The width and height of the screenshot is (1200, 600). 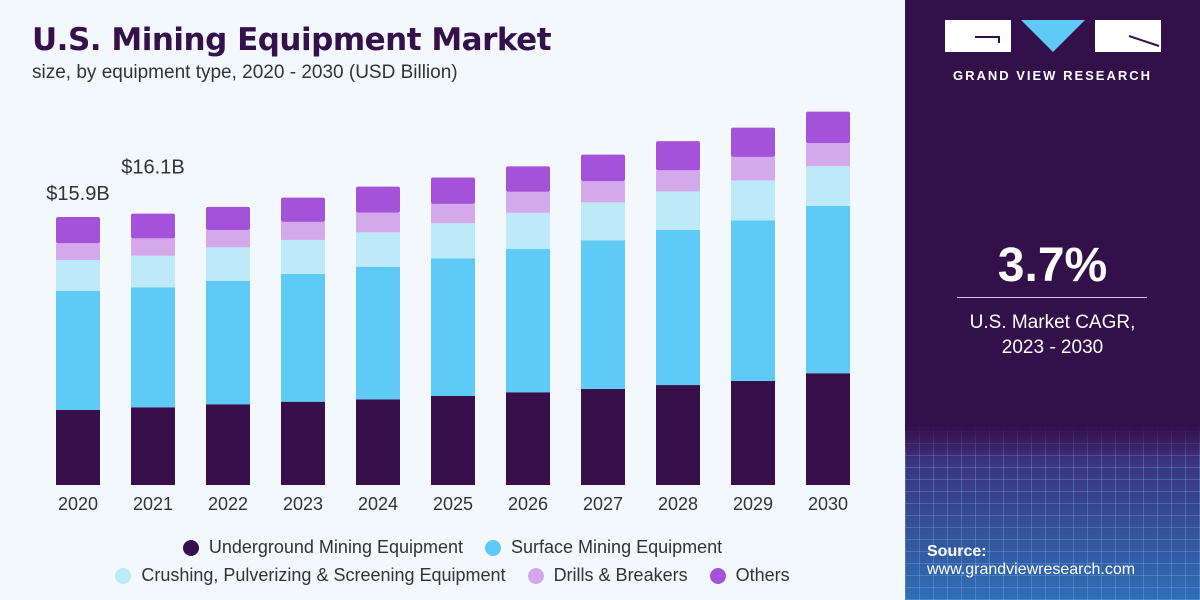 I want to click on total-label: $16.1B, so click(x=152, y=168).